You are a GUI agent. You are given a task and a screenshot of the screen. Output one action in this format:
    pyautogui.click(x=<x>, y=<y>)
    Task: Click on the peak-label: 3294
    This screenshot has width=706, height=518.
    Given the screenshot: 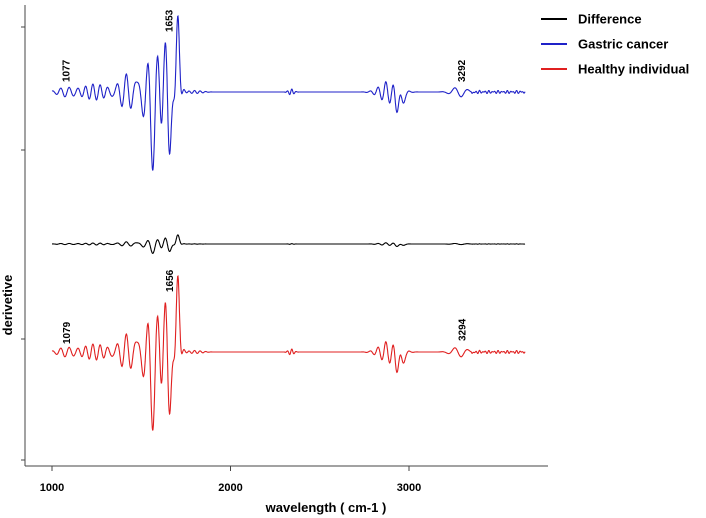 What is the action you would take?
    pyautogui.click(x=463, y=329)
    